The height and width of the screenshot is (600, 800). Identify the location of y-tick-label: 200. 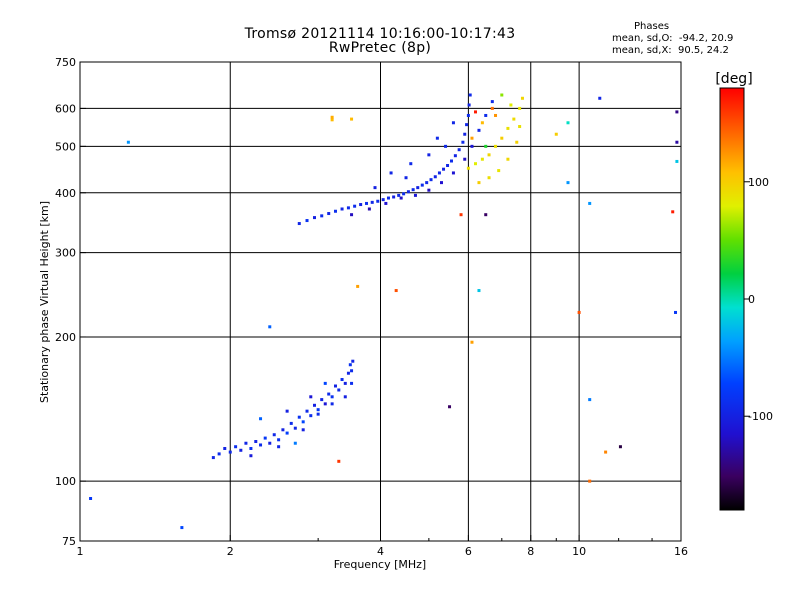
(65, 337).